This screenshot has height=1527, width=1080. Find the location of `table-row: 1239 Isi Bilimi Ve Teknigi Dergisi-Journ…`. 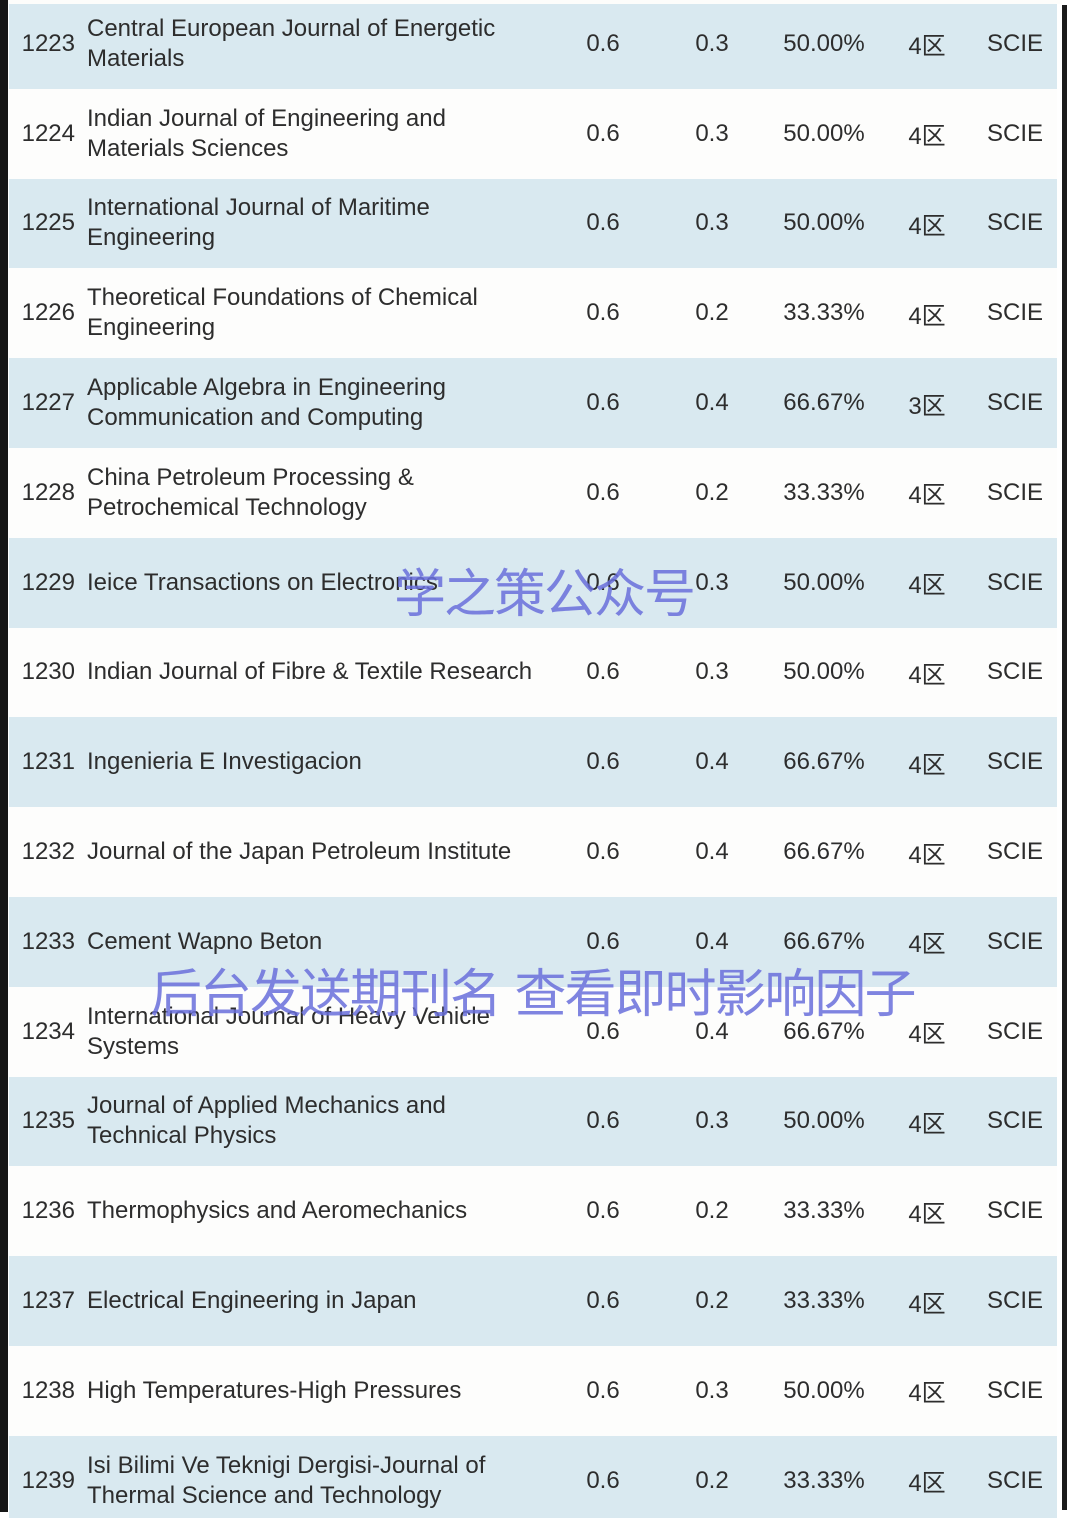

table-row: 1239 Isi Bilimi Ve Teknigi Dergisi-Journ… is located at coordinates (533, 1480).